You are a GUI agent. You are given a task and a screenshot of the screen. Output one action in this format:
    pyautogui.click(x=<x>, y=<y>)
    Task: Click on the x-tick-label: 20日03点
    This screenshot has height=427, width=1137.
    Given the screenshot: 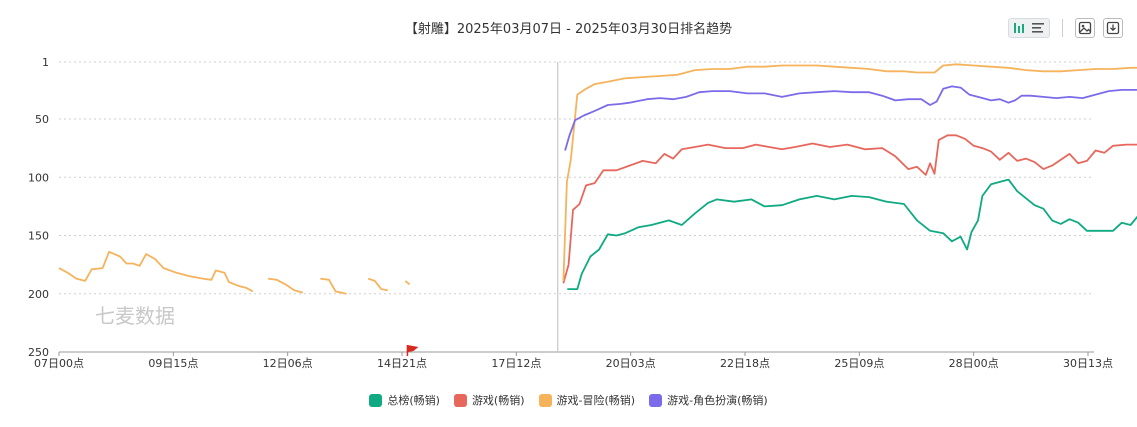 What is the action you would take?
    pyautogui.click(x=631, y=363)
    